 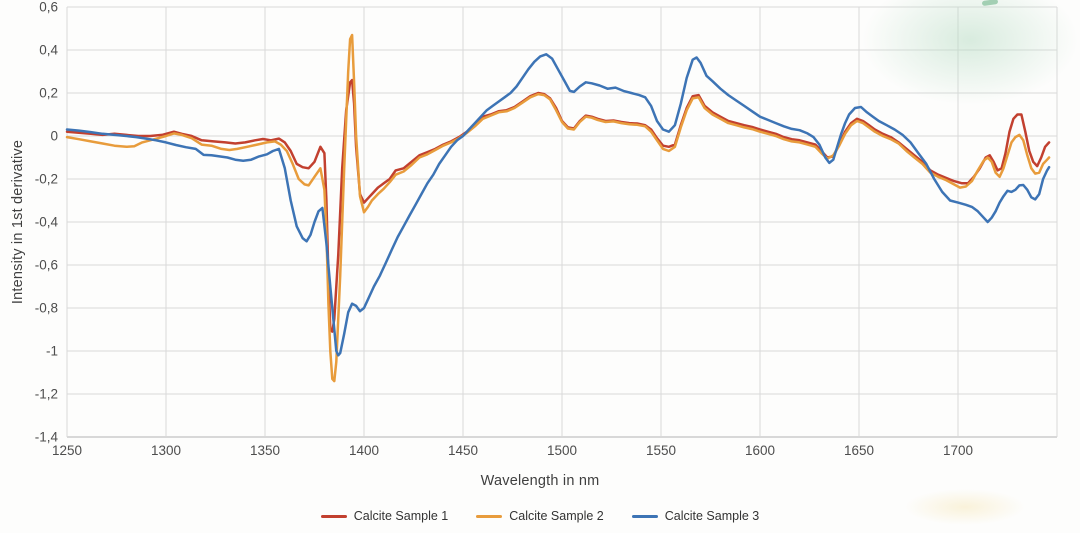 What do you see at coordinates (67, 450) in the screenshot?
I see `x-tick-label: 1250` at bounding box center [67, 450].